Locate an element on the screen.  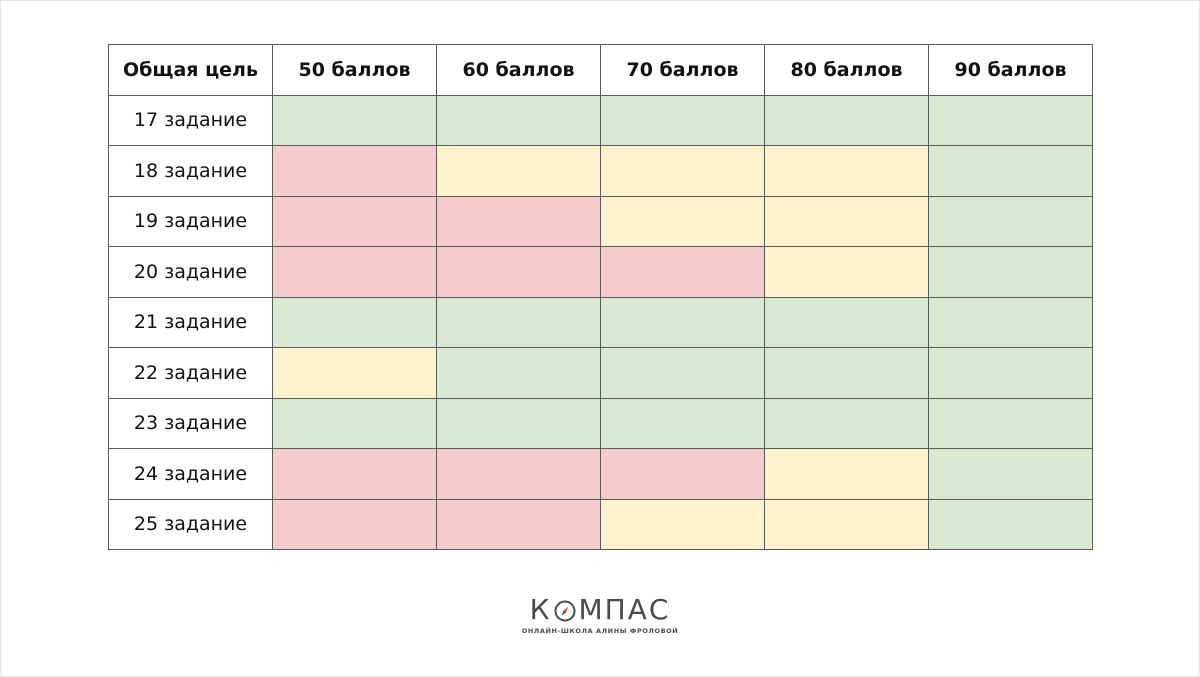
row-label: 19 задание is located at coordinates (190, 221).